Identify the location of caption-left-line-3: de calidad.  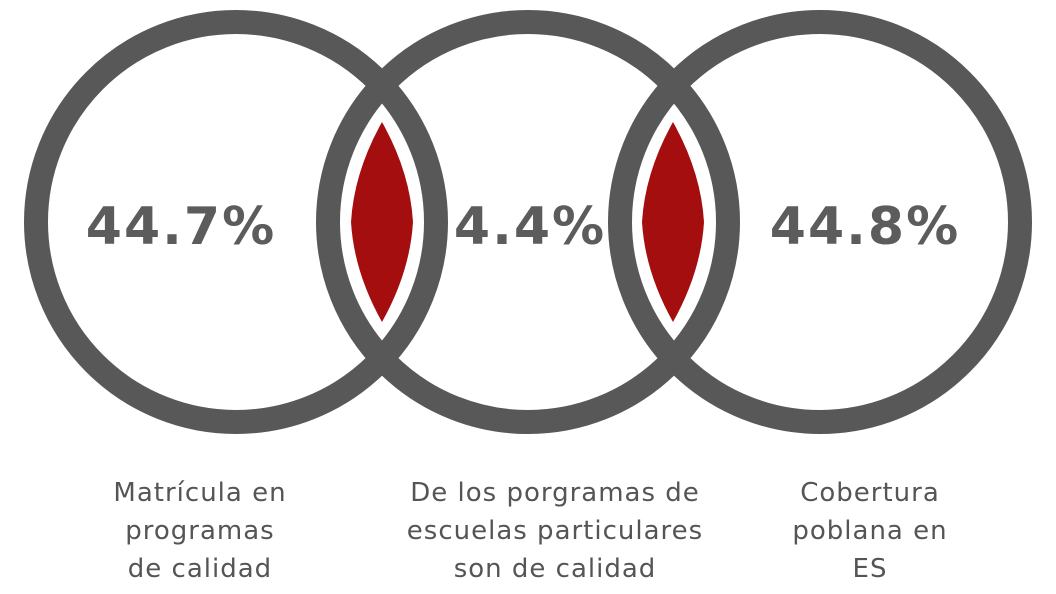
(200, 569).